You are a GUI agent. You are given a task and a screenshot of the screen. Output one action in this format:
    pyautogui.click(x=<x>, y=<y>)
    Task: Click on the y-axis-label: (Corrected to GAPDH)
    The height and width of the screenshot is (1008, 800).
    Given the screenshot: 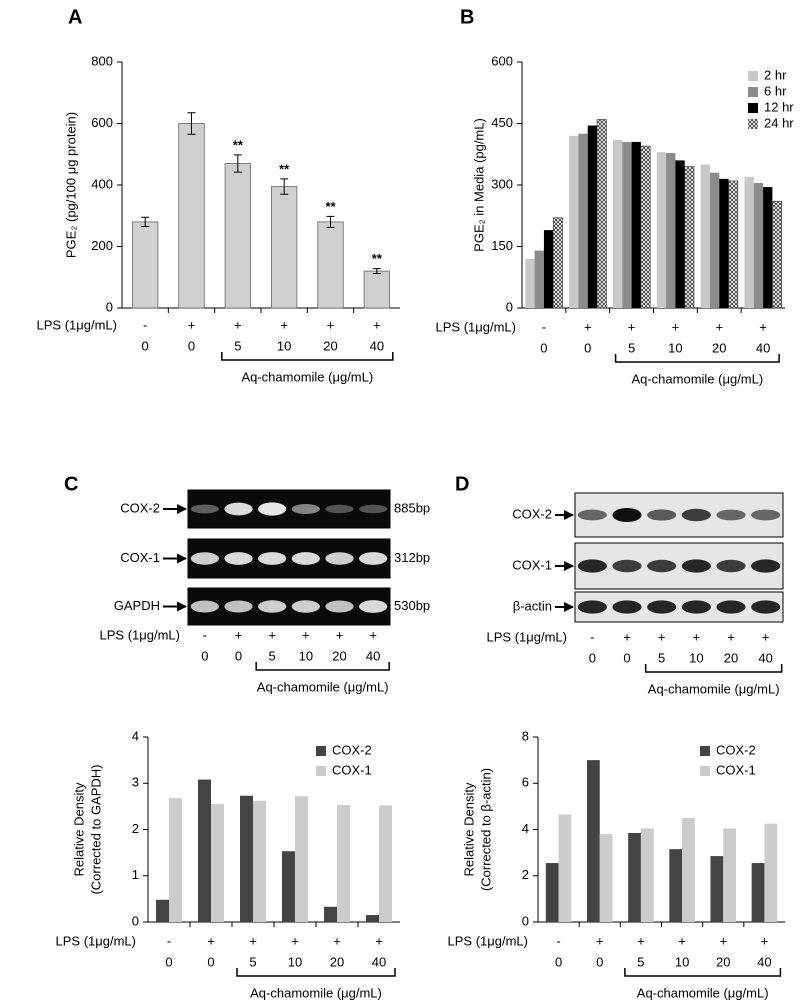 What is the action you would take?
    pyautogui.click(x=95, y=829)
    